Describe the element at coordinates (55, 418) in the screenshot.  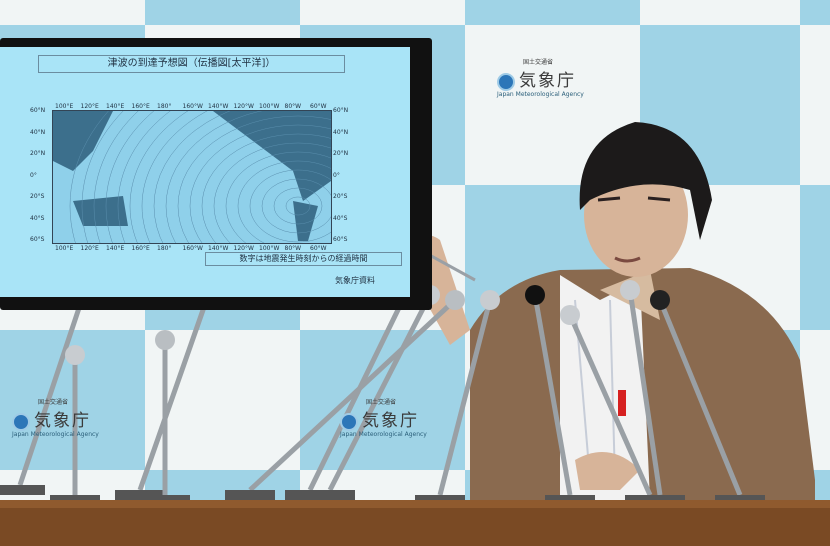
I see `agency-logo-left: 国土交通省 気象庁 Japan Meteorological Agency` at that location.